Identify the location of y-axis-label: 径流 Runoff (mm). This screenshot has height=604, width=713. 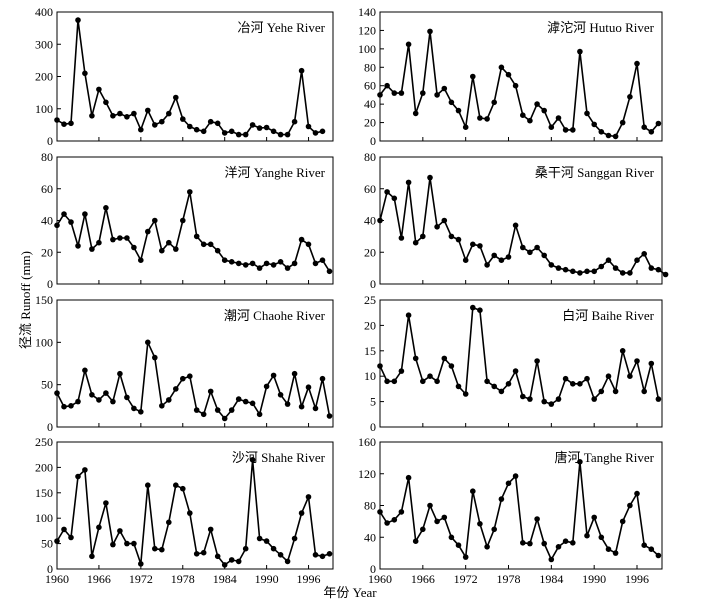
(25, 300).